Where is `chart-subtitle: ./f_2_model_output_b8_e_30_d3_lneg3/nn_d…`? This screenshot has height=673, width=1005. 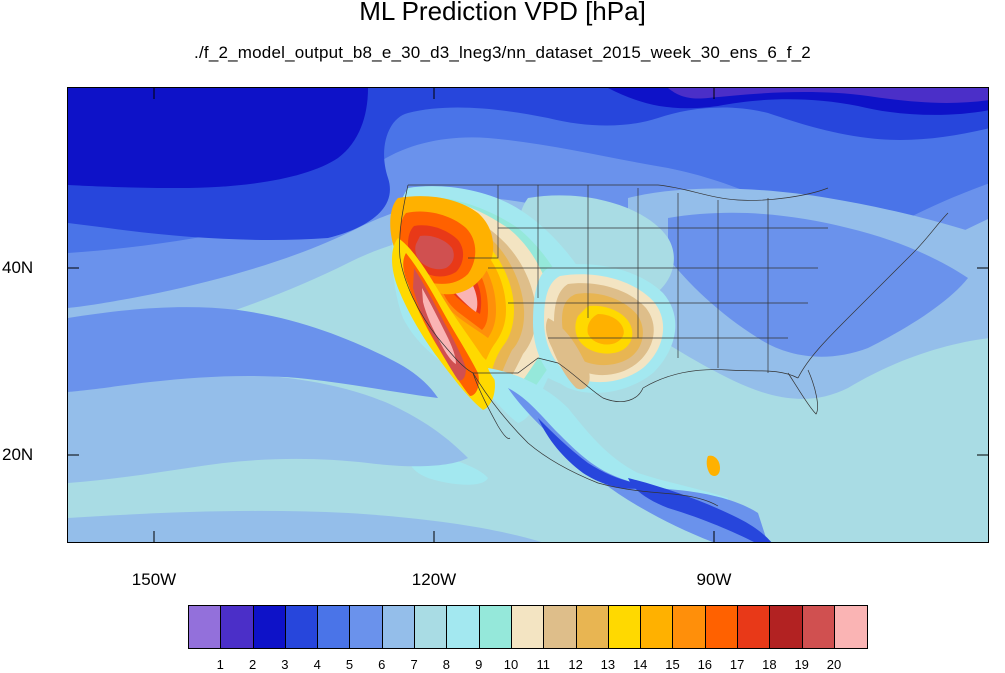
chart-subtitle: ./f_2_model_output_b8_e_30_d3_lneg3/nn_d… is located at coordinates (502, 52).